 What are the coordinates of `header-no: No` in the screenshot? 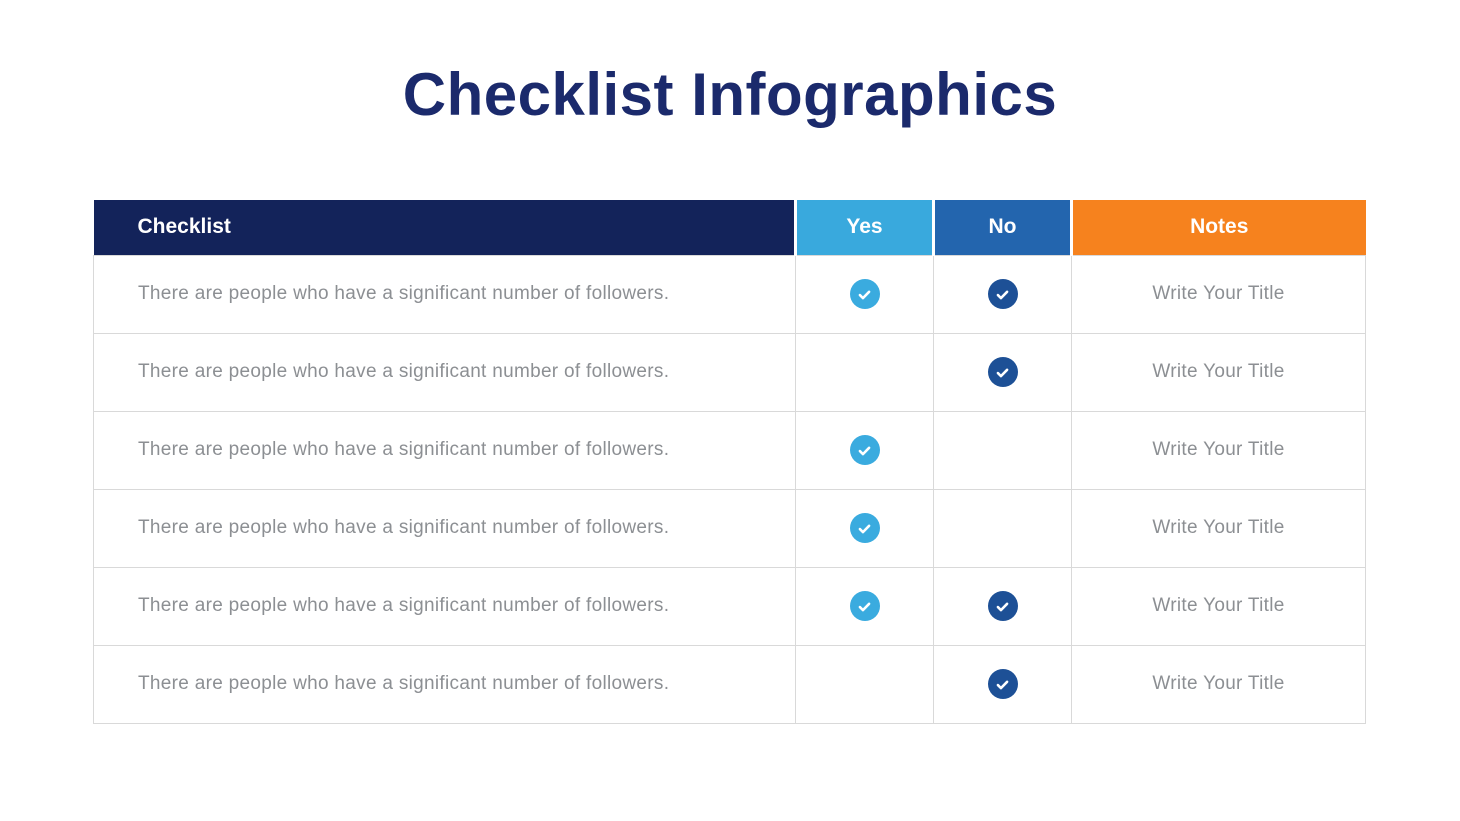 It's located at (1003, 227).